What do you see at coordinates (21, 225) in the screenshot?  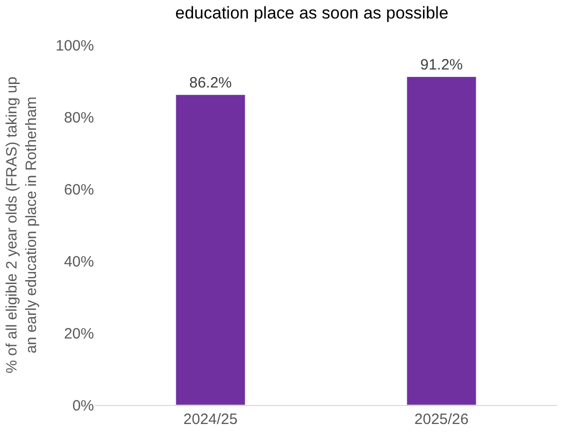 I see `y-axis-title: % of all eligible 2 year olds (FRAS) taking up an early education place in Rotherham` at bounding box center [21, 225].